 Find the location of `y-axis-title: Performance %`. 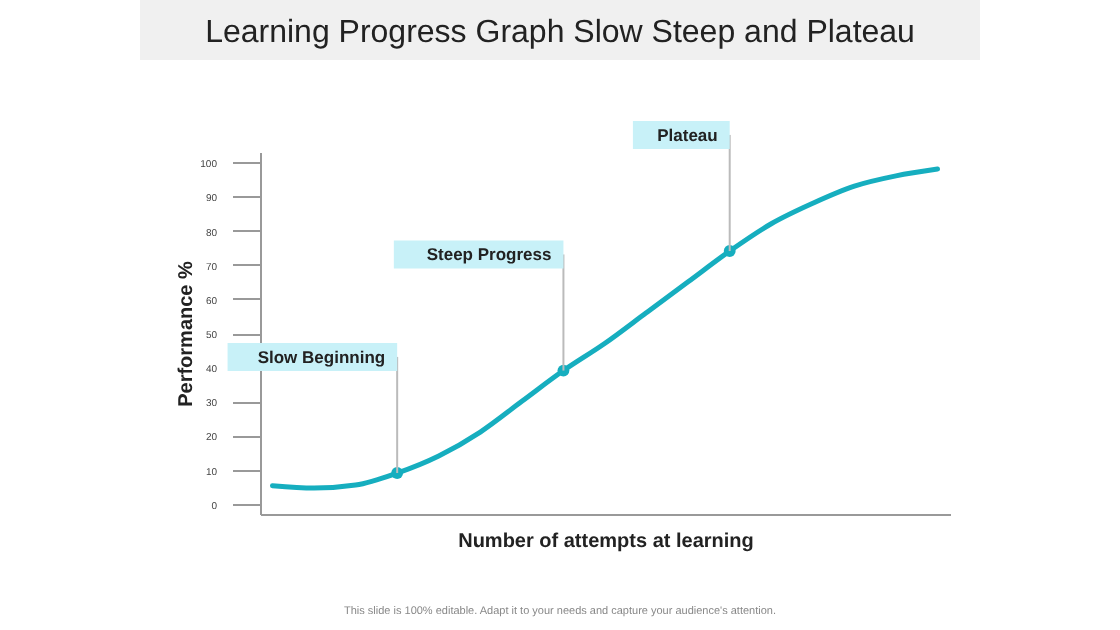

y-axis-title: Performance % is located at coordinates (187, 333).